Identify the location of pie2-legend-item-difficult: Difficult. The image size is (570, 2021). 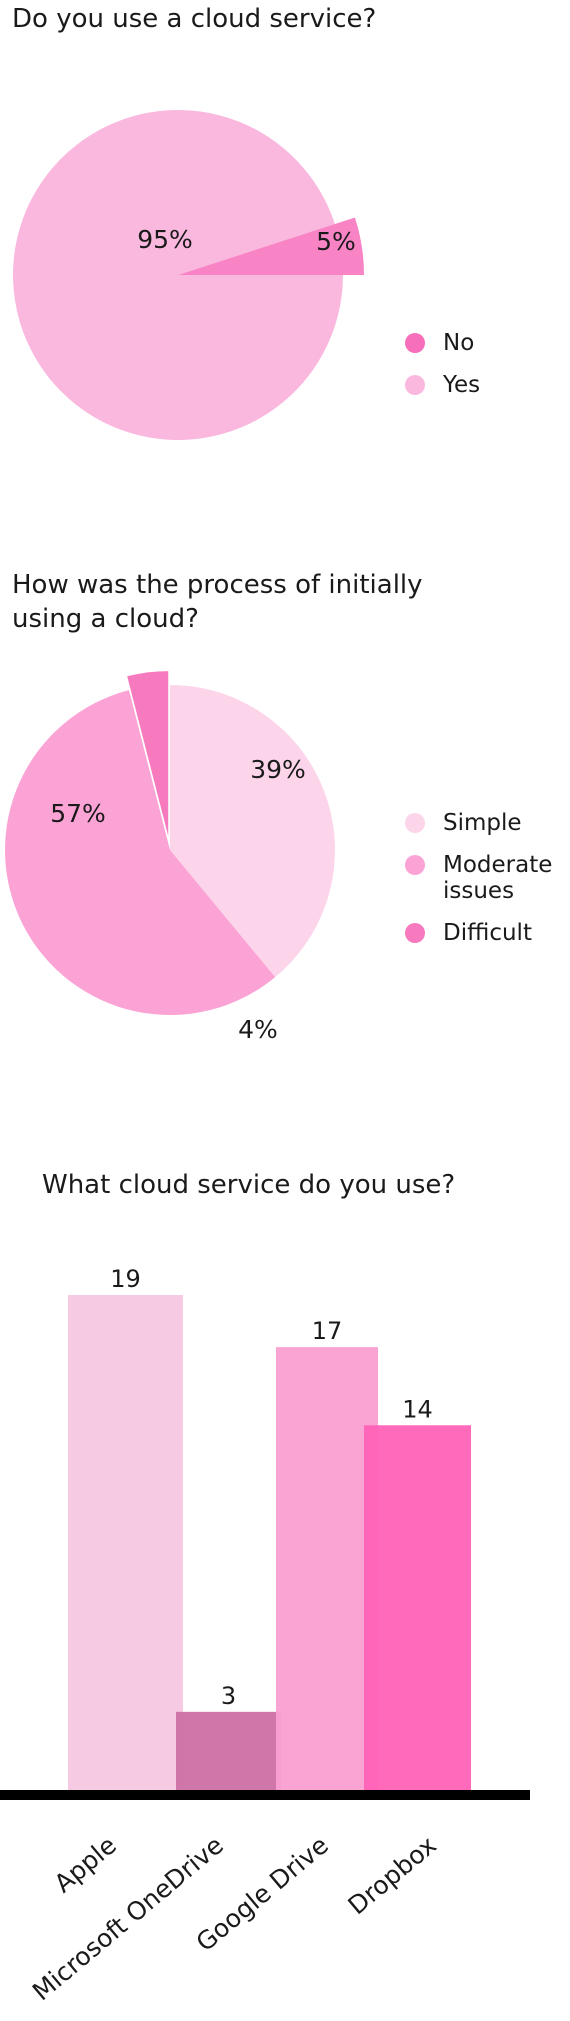
(487, 933).